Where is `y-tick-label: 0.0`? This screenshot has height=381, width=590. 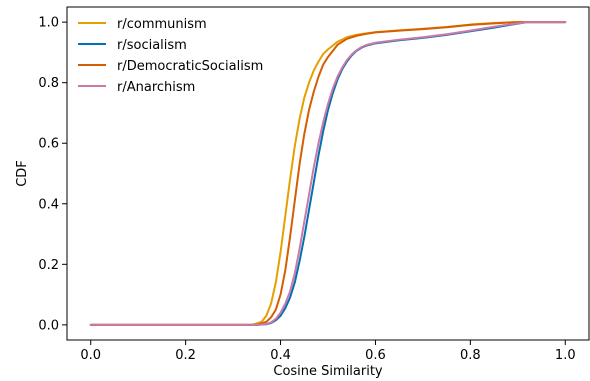
y-tick-label: 0.0 is located at coordinates (48, 325).